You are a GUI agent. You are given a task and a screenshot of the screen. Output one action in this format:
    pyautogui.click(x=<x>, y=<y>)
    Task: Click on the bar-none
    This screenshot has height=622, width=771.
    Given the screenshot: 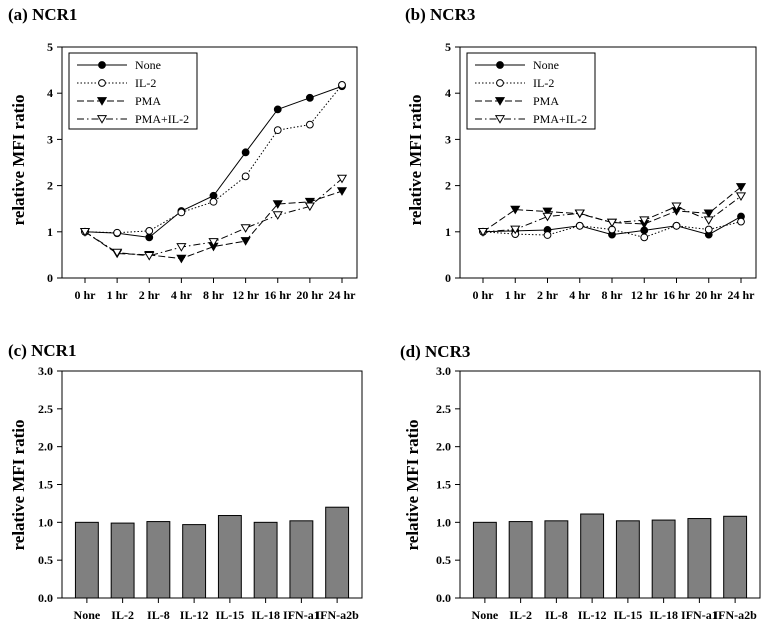 What is the action you would take?
    pyautogui.click(x=484, y=560)
    